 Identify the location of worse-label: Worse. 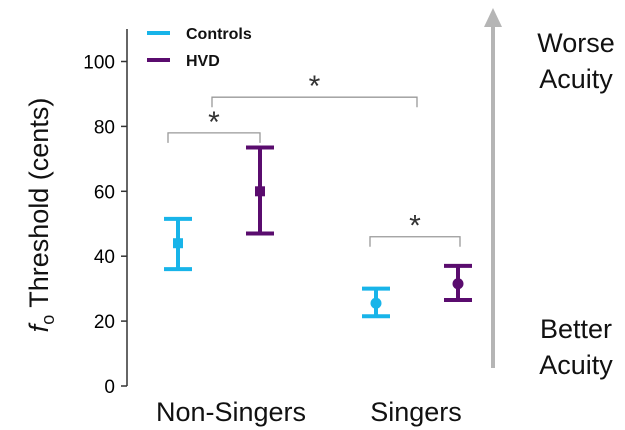
(576, 43).